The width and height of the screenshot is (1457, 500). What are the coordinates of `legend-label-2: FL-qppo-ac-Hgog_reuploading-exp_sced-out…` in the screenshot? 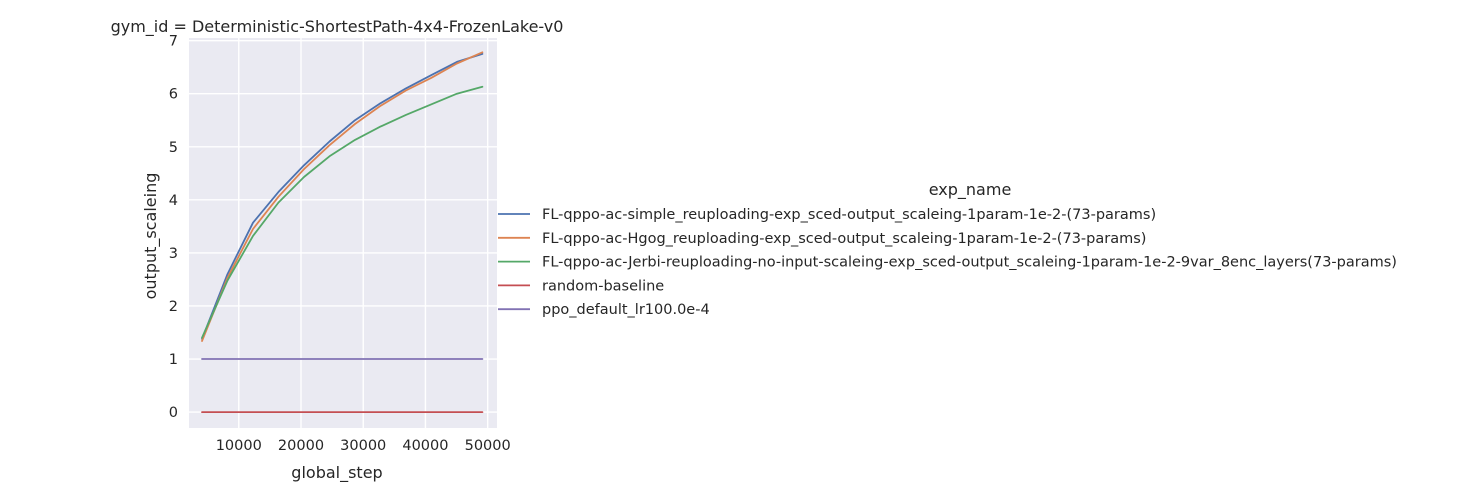 It's located at (844, 239).